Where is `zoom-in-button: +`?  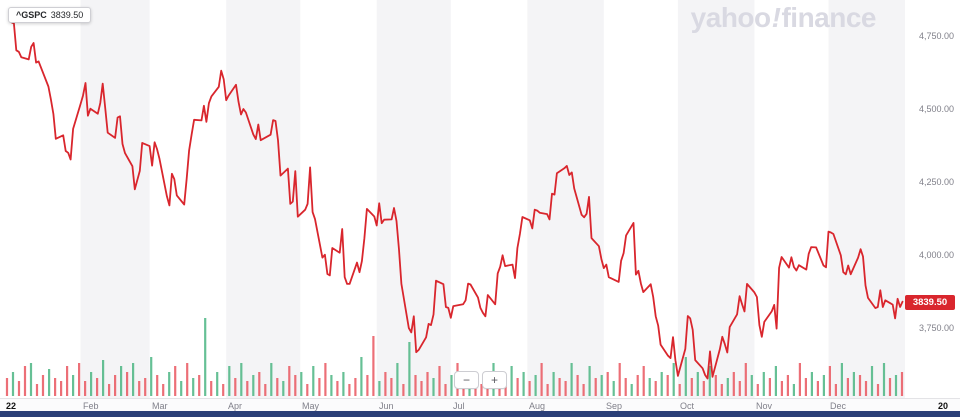
zoom-in-button: + is located at coordinates (494, 380).